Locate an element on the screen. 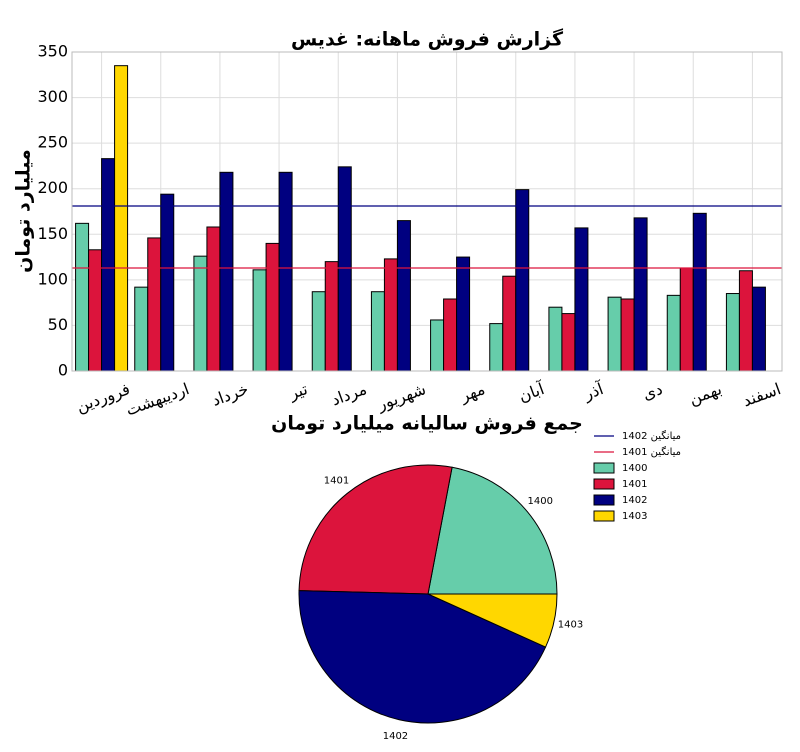  pie-title: جمع فروش سالیانه میلیارد تومان is located at coordinates (427, 424).